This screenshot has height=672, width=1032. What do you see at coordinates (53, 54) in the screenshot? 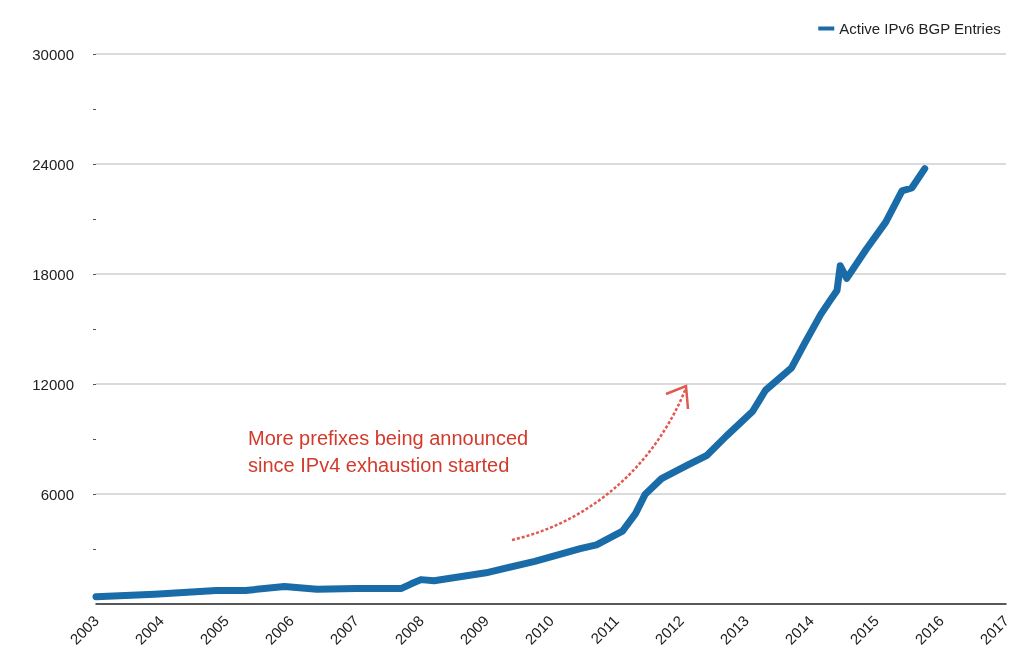
I see `y-tick-label: 30000` at bounding box center [53, 54].